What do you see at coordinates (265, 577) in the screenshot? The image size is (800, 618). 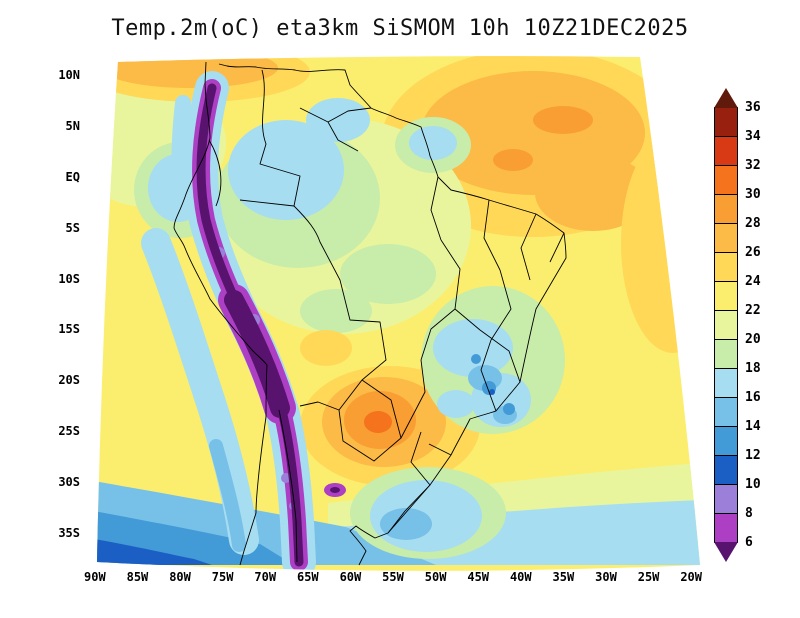 I see `lon-tick-label: 70W` at bounding box center [265, 577].